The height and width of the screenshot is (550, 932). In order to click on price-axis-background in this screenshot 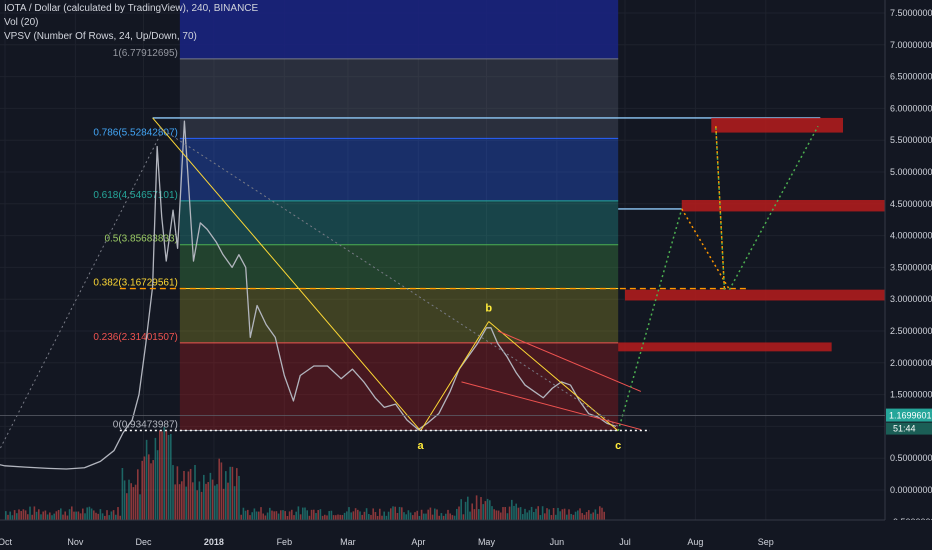, I will do `click(908, 275)`.